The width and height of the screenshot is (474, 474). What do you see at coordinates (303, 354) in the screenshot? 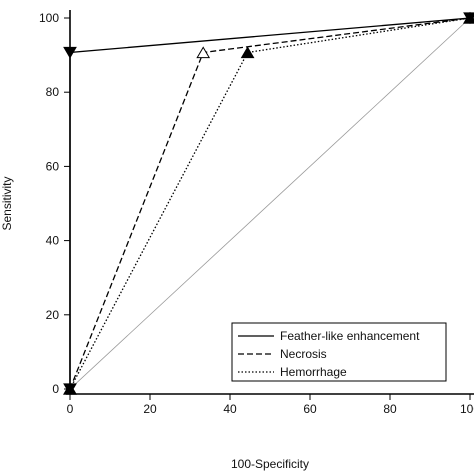
I see `legend-label-2: Necrosis` at bounding box center [303, 354].